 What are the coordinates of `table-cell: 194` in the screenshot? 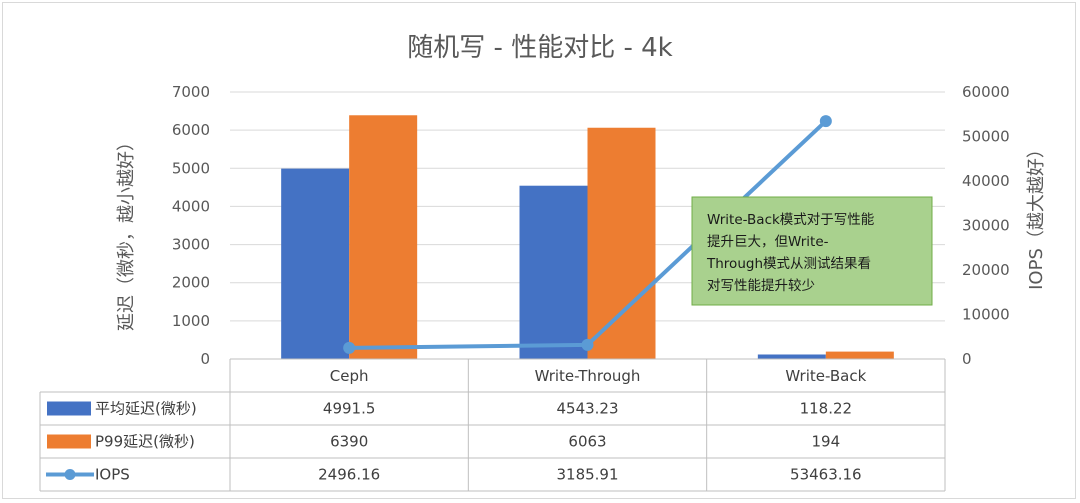 It's located at (826, 442).